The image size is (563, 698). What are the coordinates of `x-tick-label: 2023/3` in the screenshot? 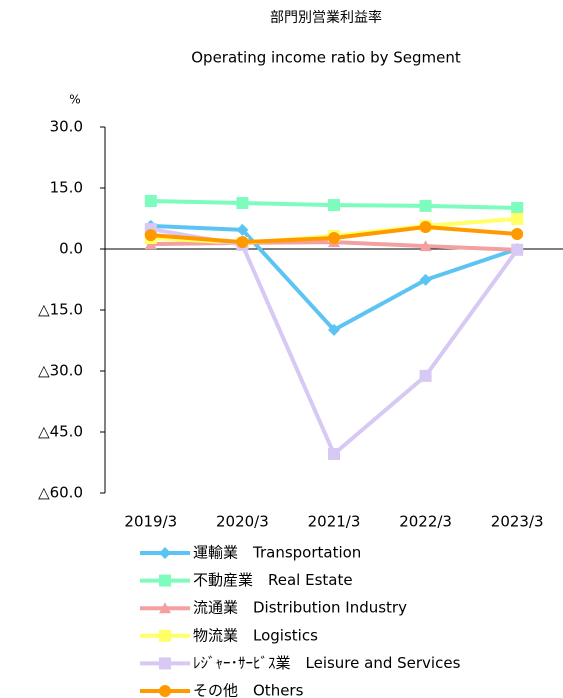 It's located at (517, 522).